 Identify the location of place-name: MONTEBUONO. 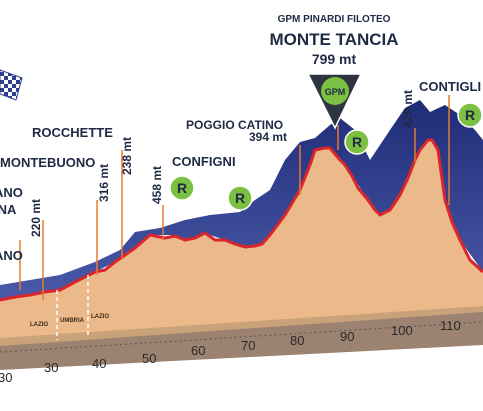
(47, 162).